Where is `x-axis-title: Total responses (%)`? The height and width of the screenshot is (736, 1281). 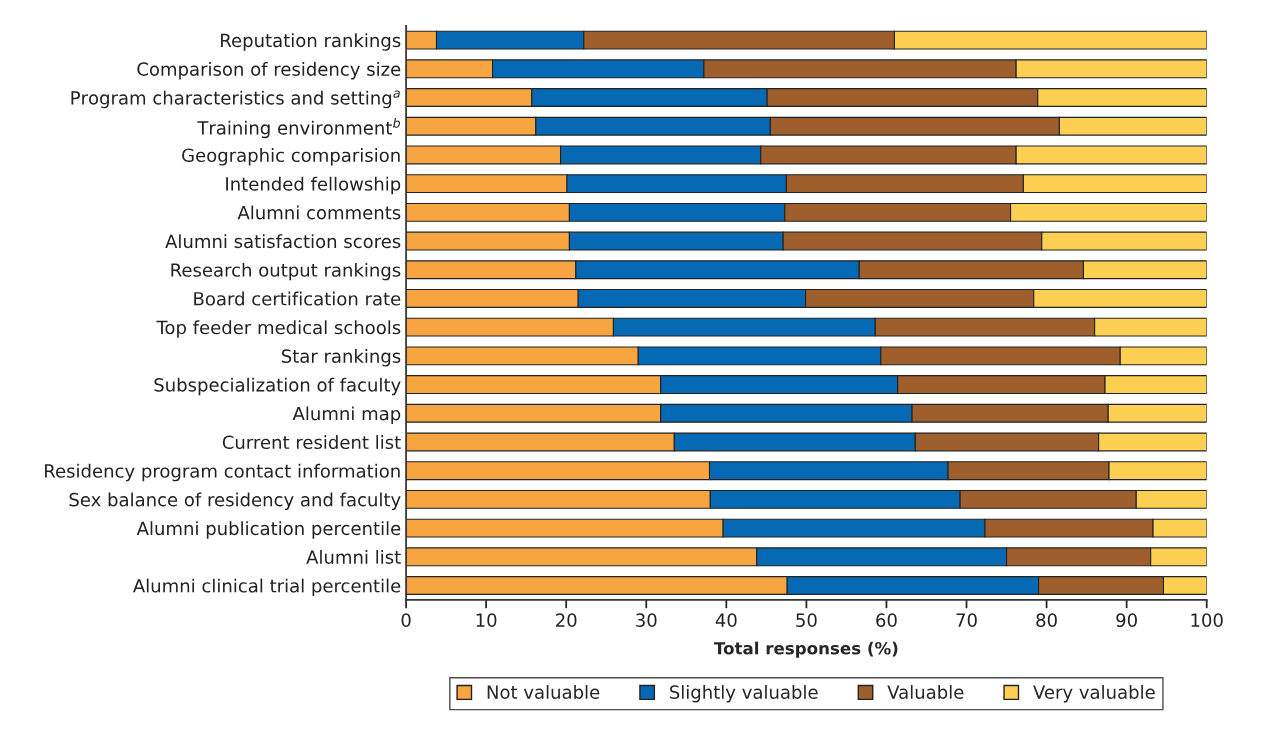
x-axis-title: Total responses (%) is located at coordinates (806, 649).